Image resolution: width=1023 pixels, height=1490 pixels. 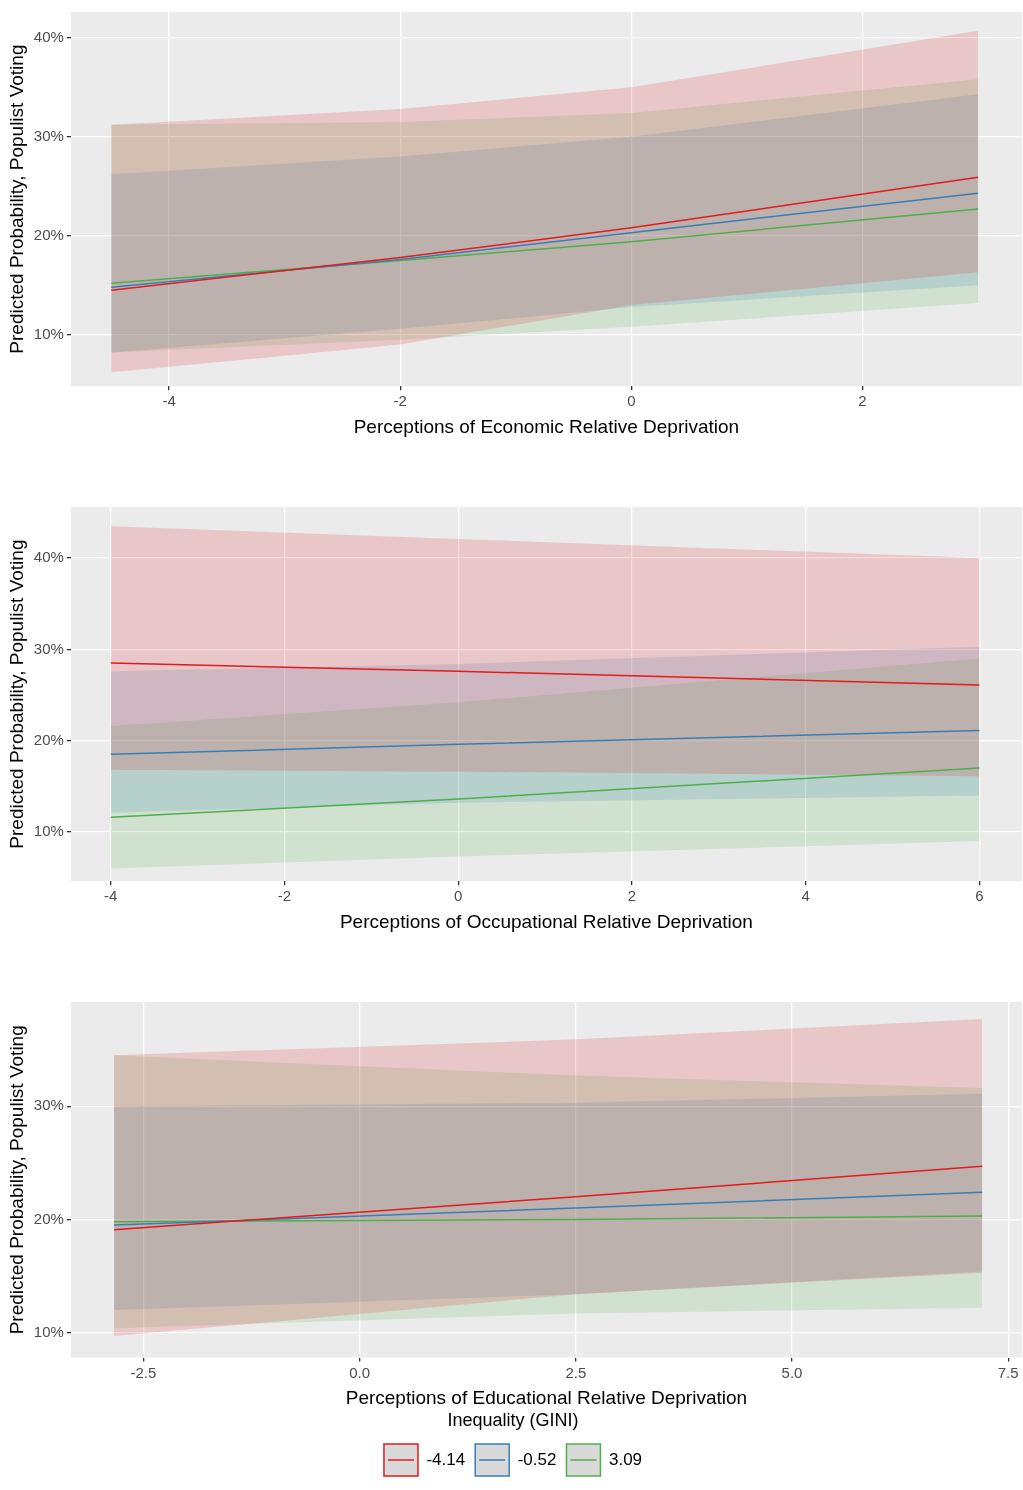 What do you see at coordinates (979, 896) in the screenshot?
I see `x-tick-label: 6` at bounding box center [979, 896].